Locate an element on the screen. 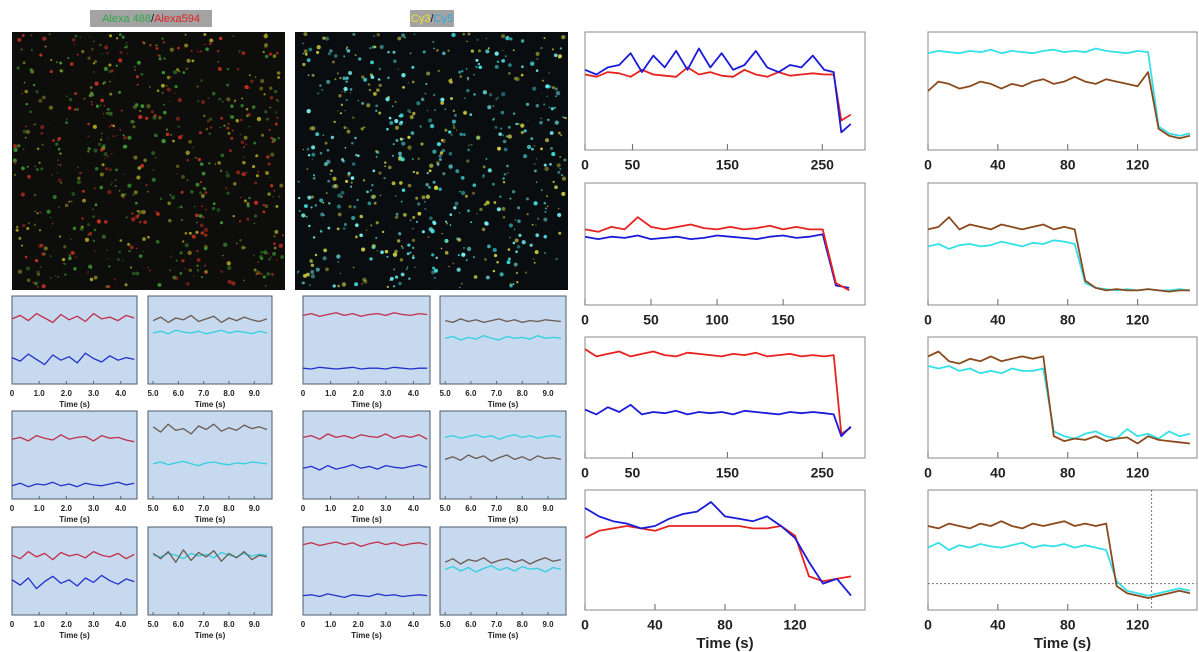 This screenshot has width=1199, height=652. x-tick-label: 1.0 is located at coordinates (40, 624).